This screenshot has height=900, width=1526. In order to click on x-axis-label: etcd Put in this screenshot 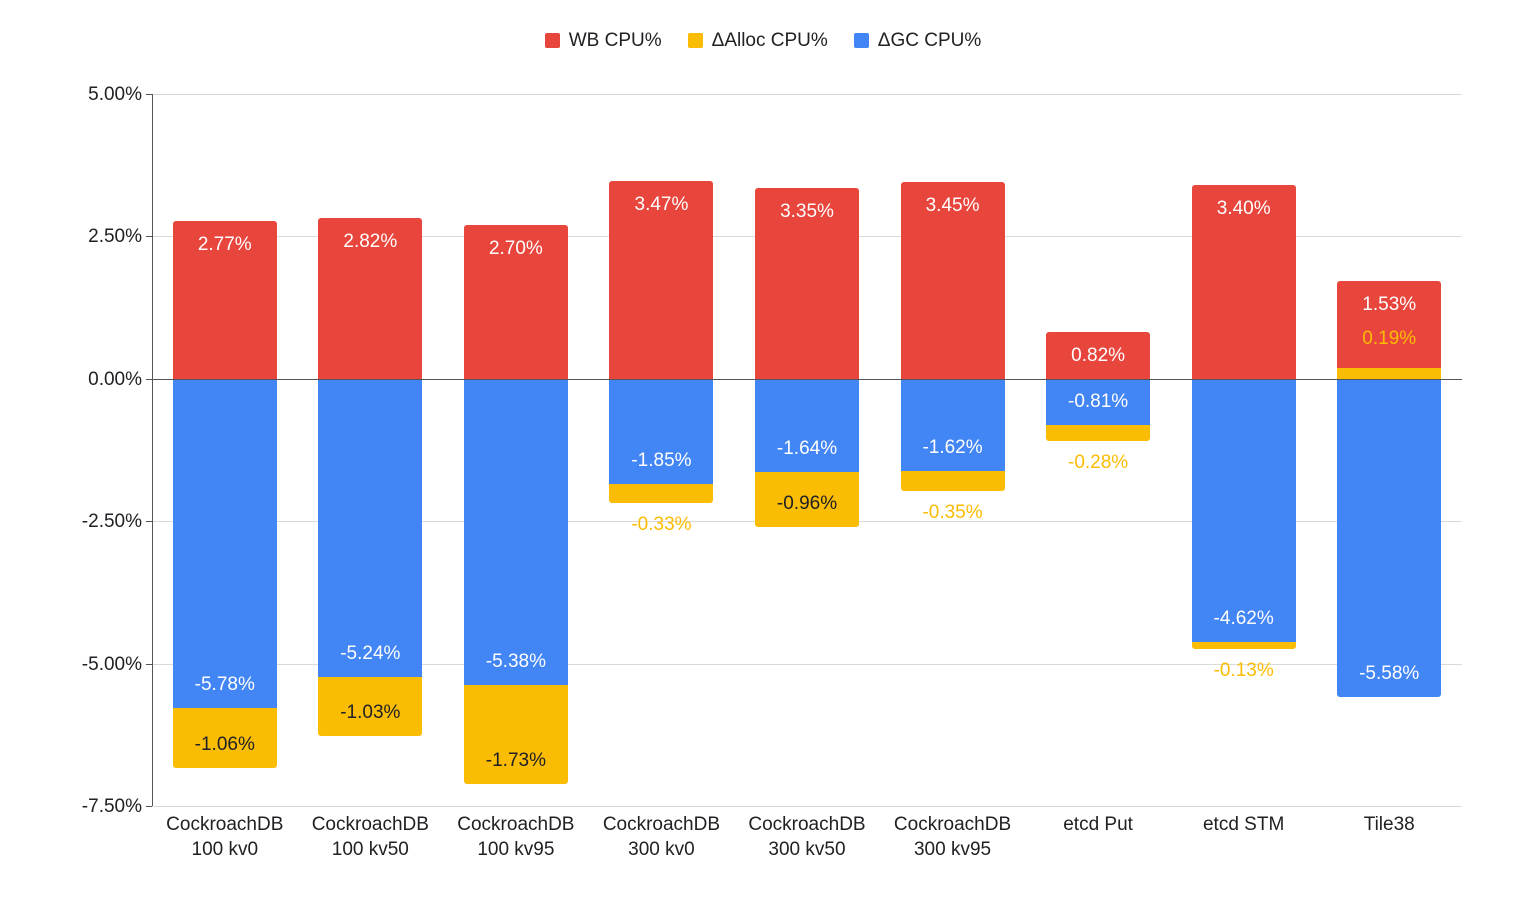, I will do `click(1098, 824)`.